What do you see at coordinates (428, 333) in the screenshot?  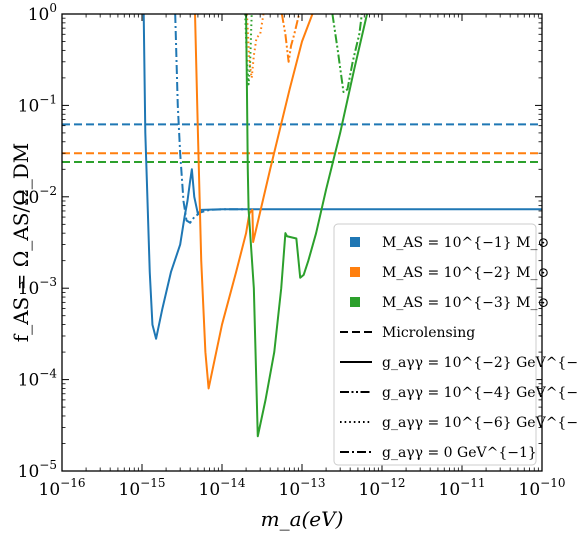 I see `legend-entry-label: Microlensing` at bounding box center [428, 333].